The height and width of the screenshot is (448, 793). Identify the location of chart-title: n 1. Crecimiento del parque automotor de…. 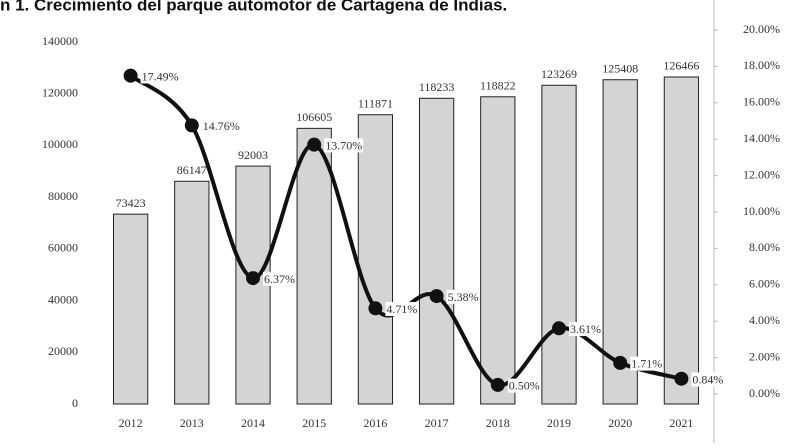
(253, 7).